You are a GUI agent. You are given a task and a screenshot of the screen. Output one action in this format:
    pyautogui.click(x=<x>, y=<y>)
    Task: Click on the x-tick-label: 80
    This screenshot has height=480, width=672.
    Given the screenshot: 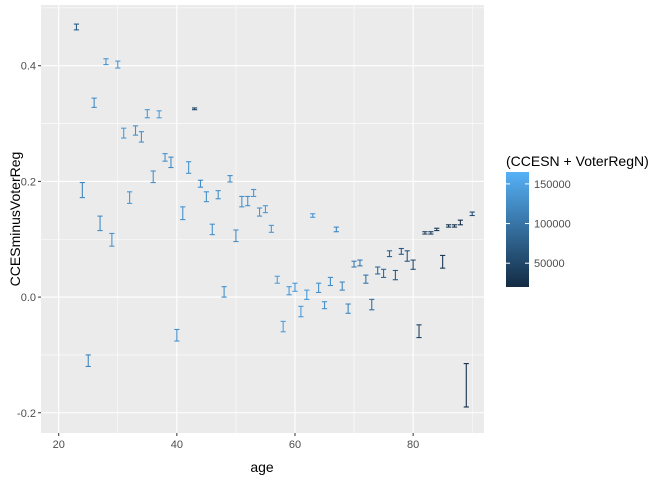 What is the action you would take?
    pyautogui.click(x=413, y=445)
    